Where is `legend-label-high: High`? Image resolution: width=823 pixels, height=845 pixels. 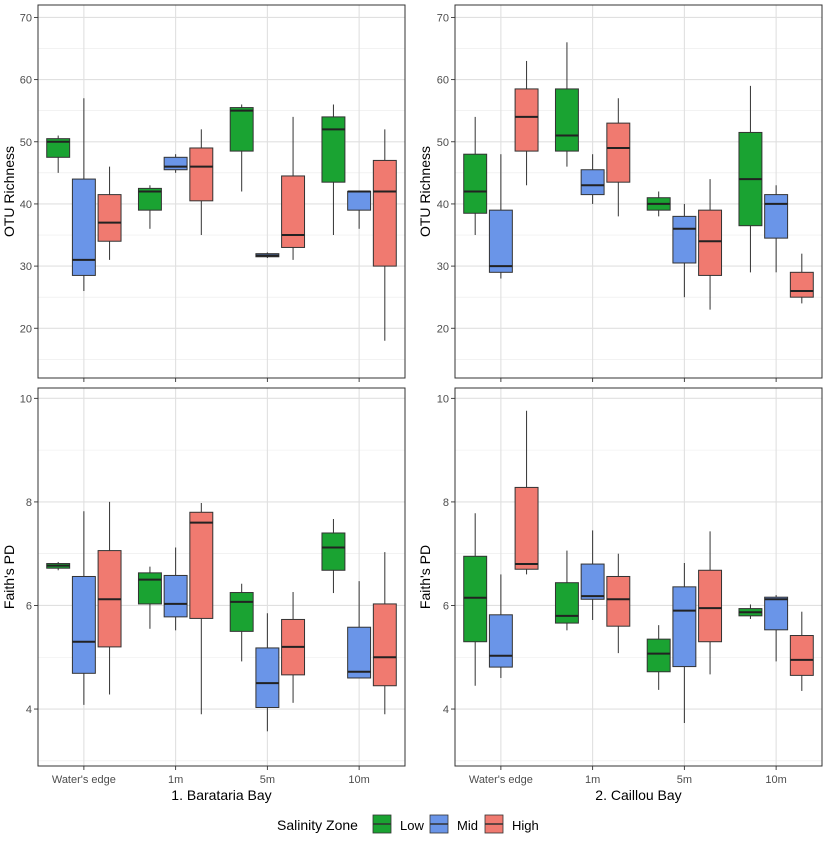 legend-label-high: High is located at coordinates (525, 825).